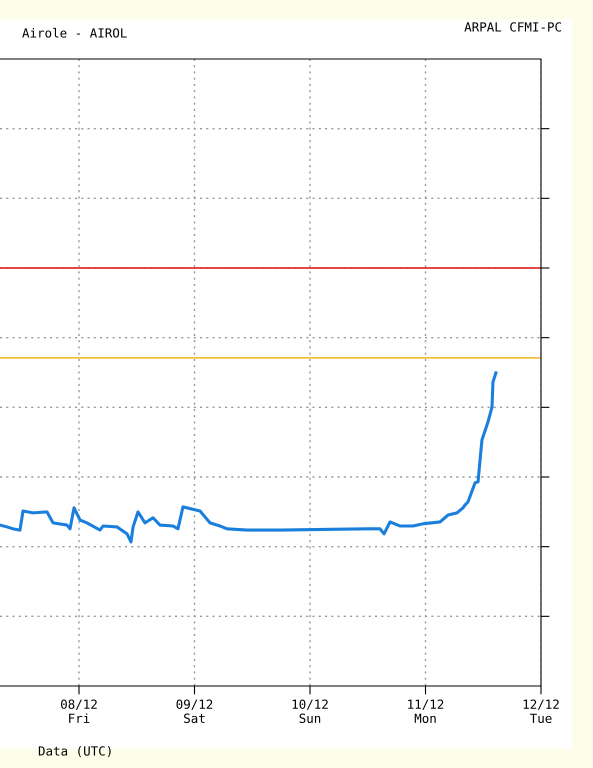  What do you see at coordinates (79, 711) in the screenshot?
I see `x-tick-label: 08/12 Fri` at bounding box center [79, 711].